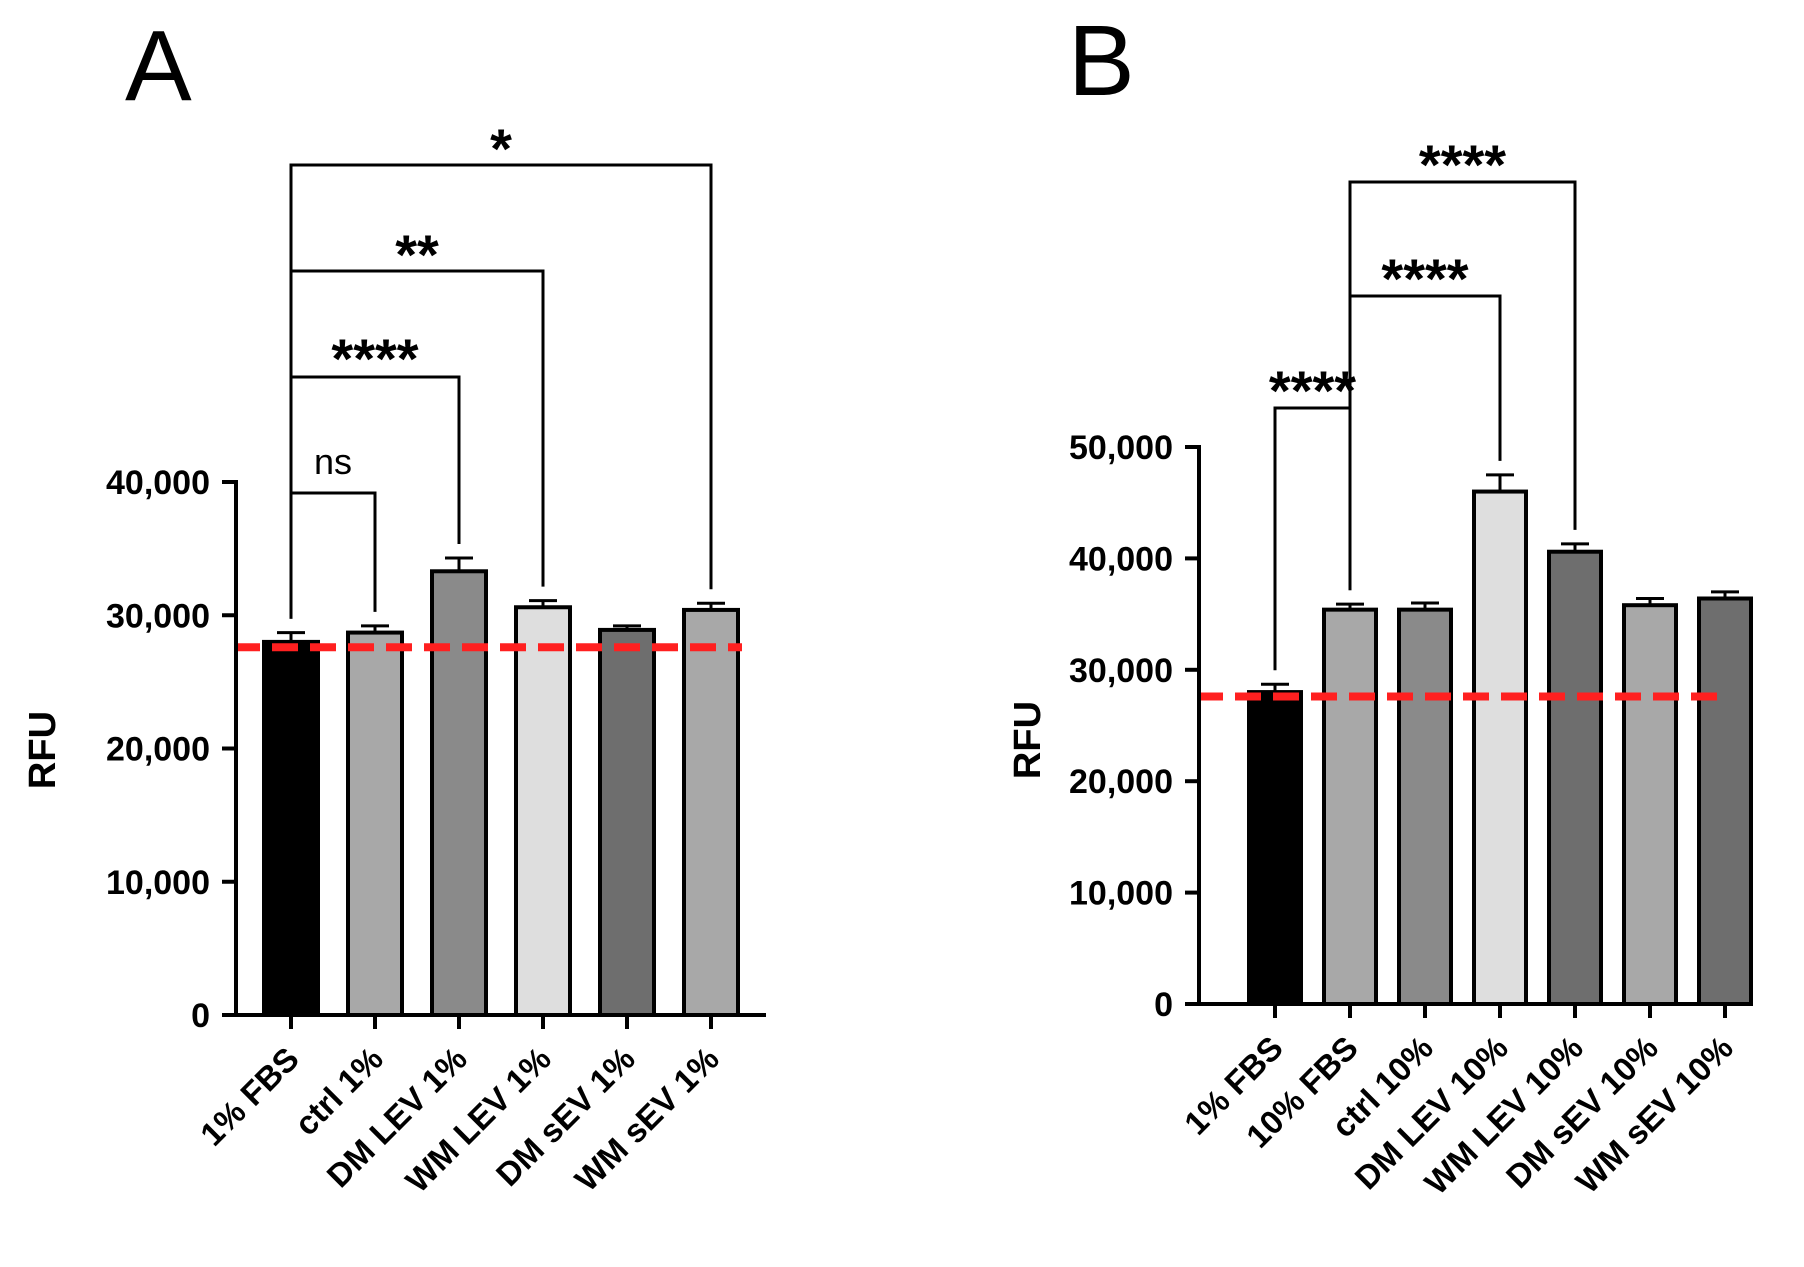  What do you see at coordinates (249, 1096) in the screenshot?
I see `x-tick-label: 1% FBS` at bounding box center [249, 1096].